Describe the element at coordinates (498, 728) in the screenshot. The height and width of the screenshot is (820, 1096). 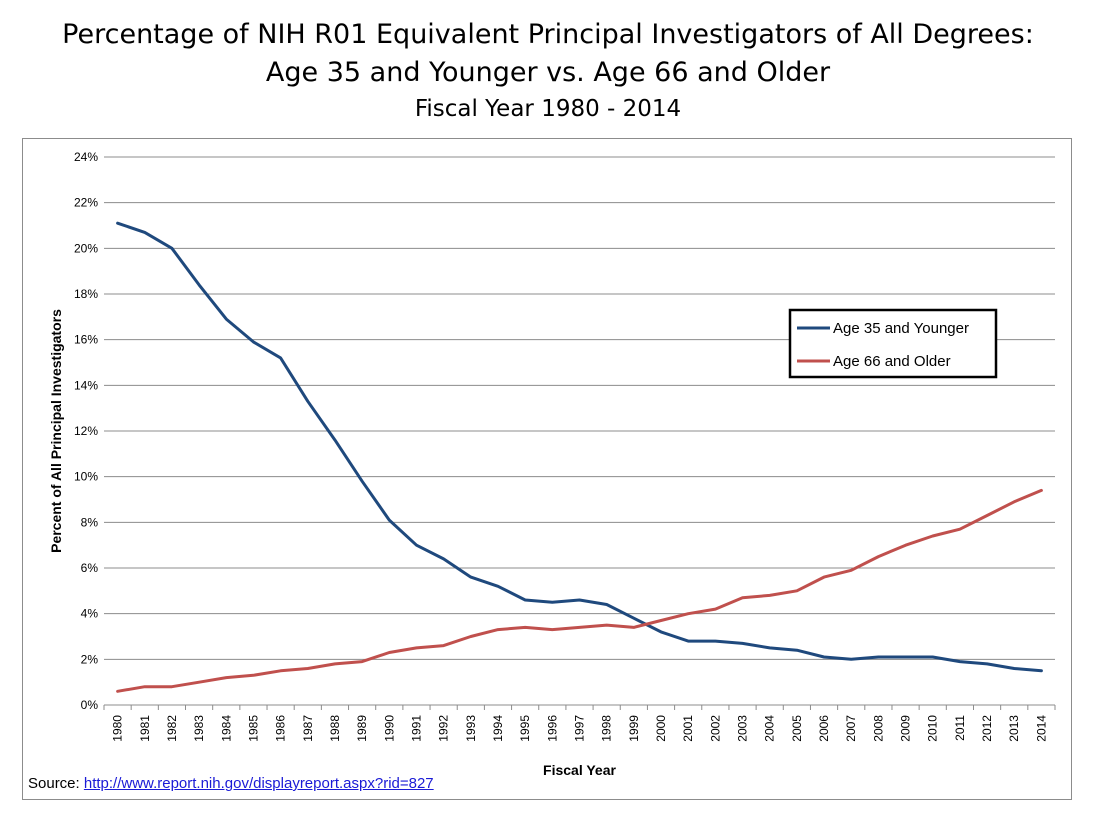
I see `x-tick-label: 1994` at that location.